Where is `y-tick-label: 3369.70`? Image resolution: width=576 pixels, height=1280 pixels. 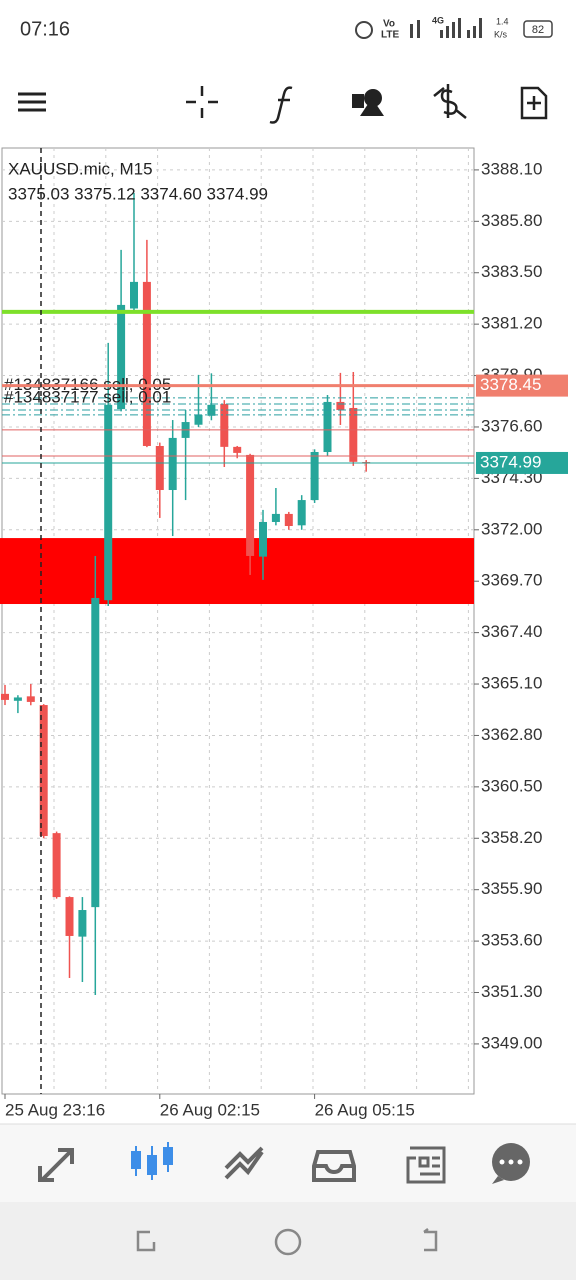
y-tick-label: 3369.70 is located at coordinates (511, 580).